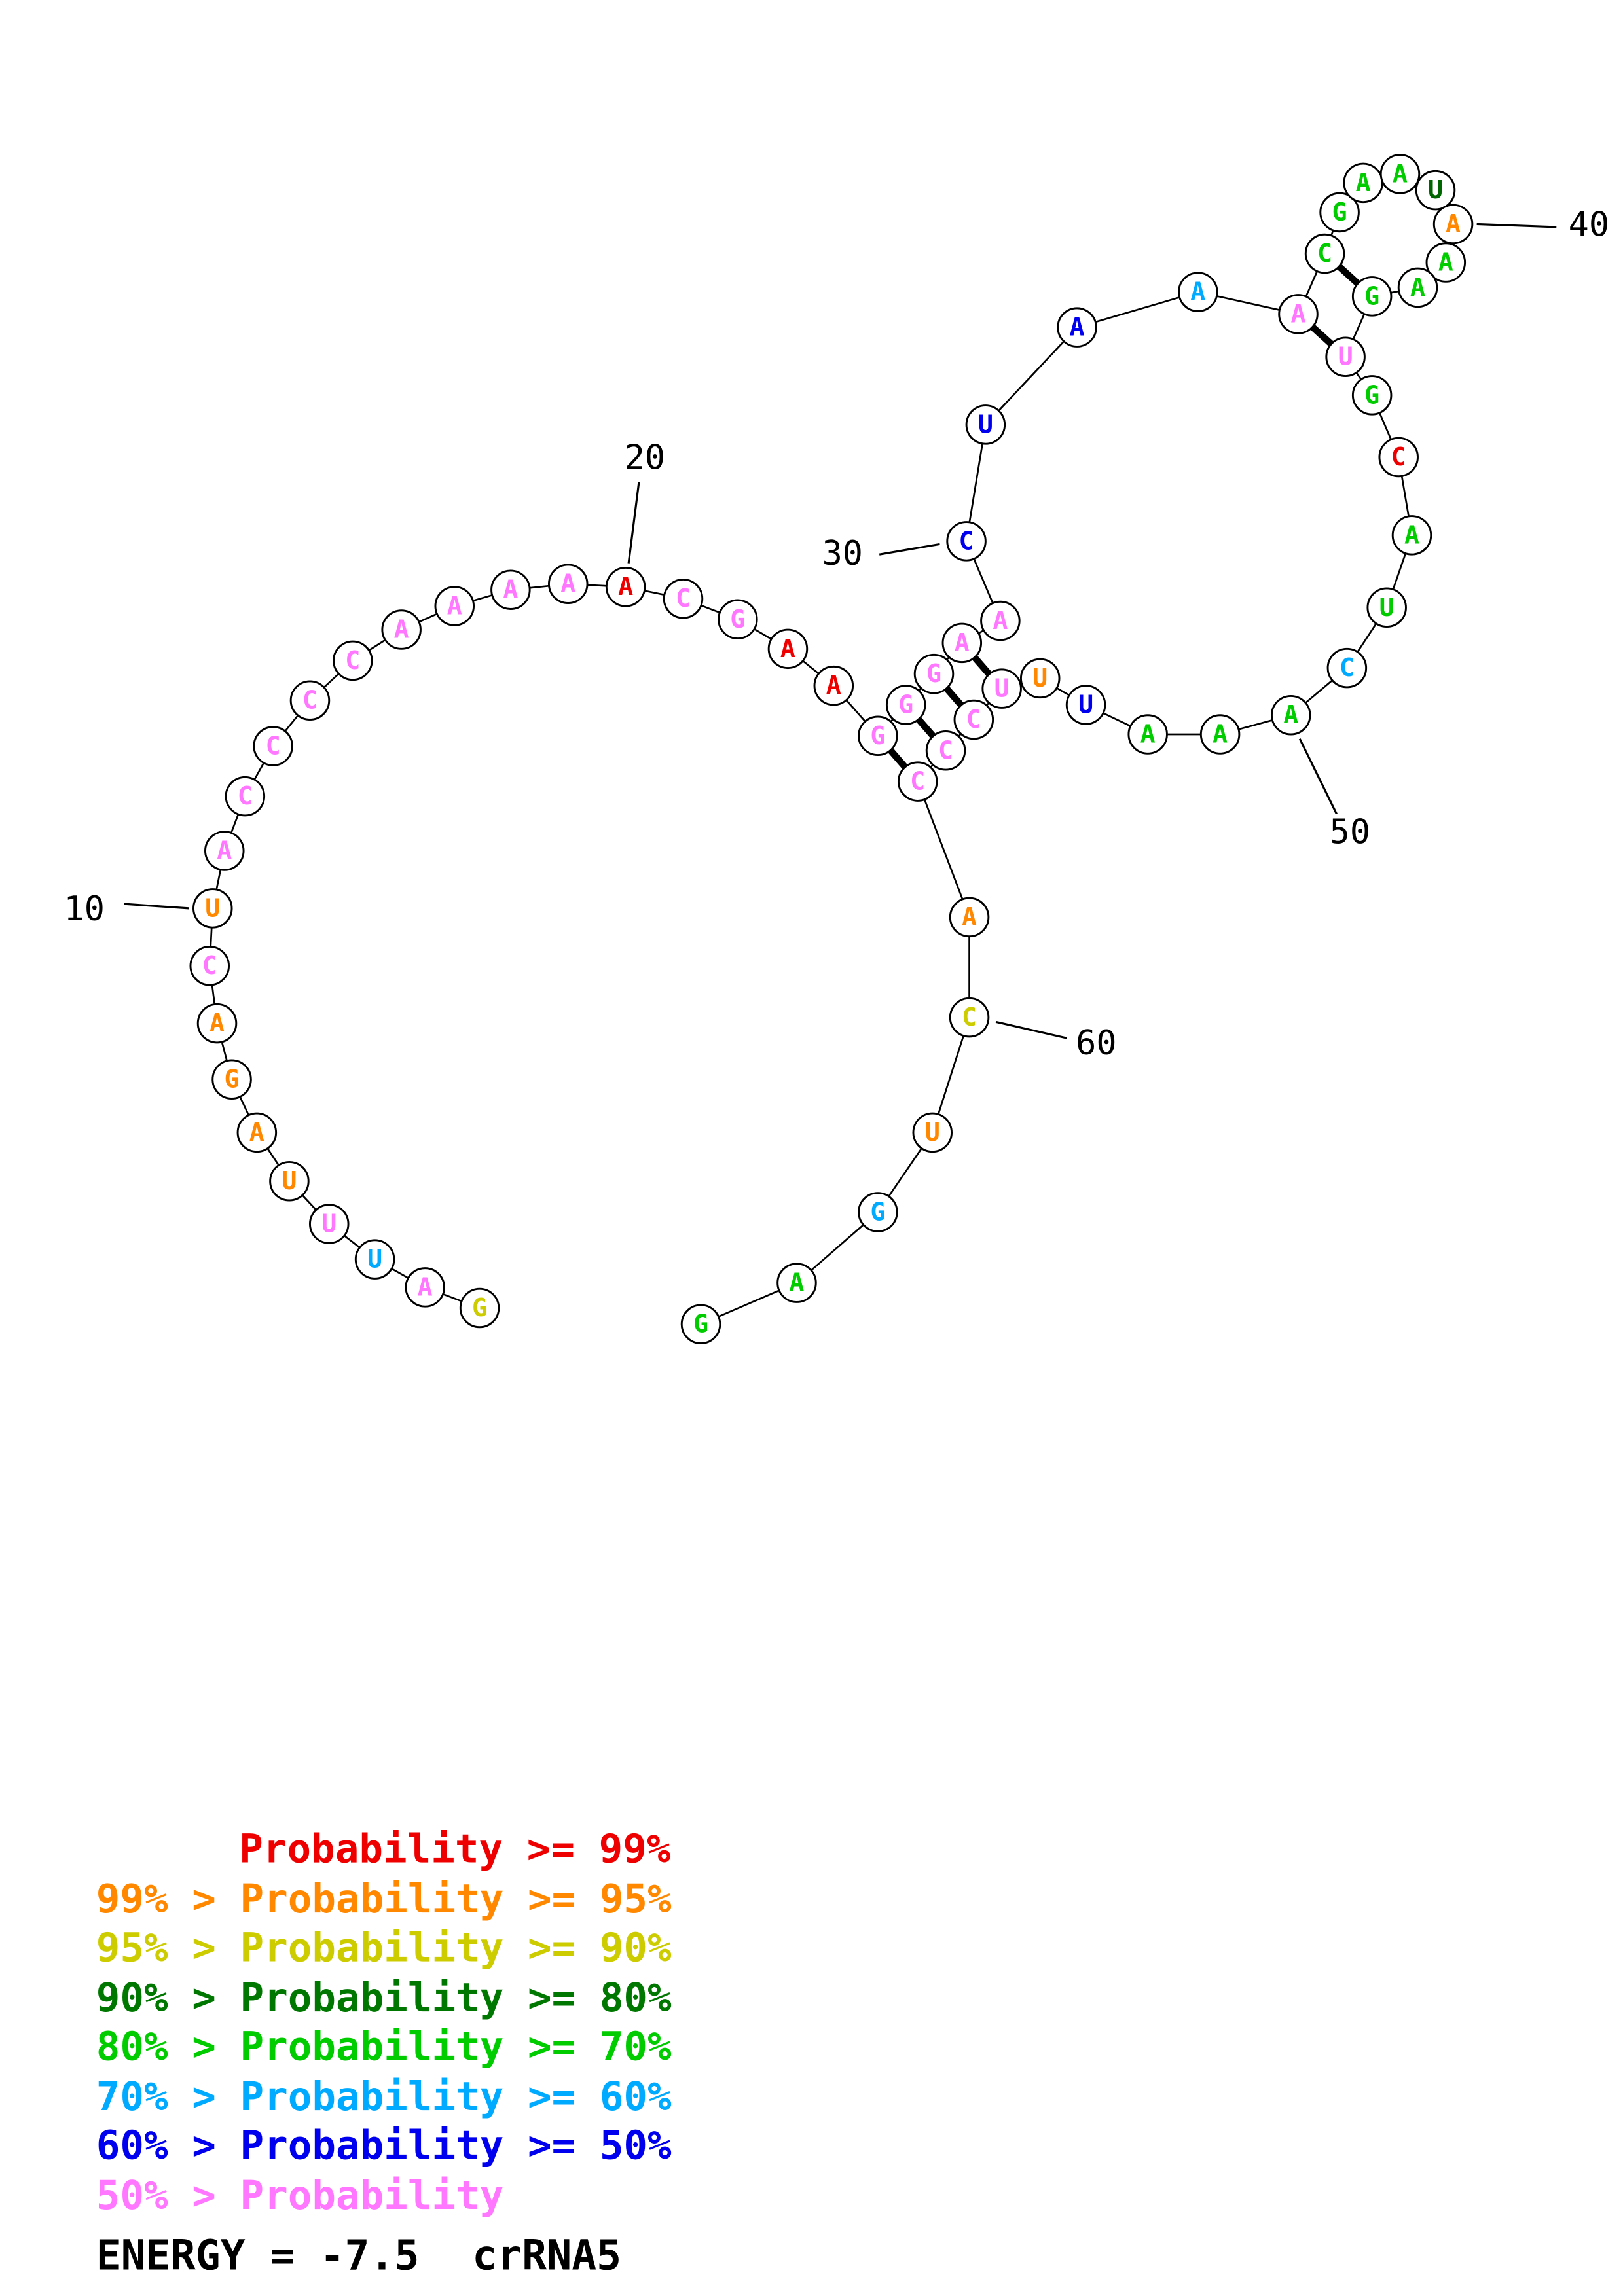 The width and height of the screenshot is (1623, 2296). Describe the element at coordinates (384, 2097) in the screenshot. I see `legend-item-60: 70% > Probability >= 60%` at that location.